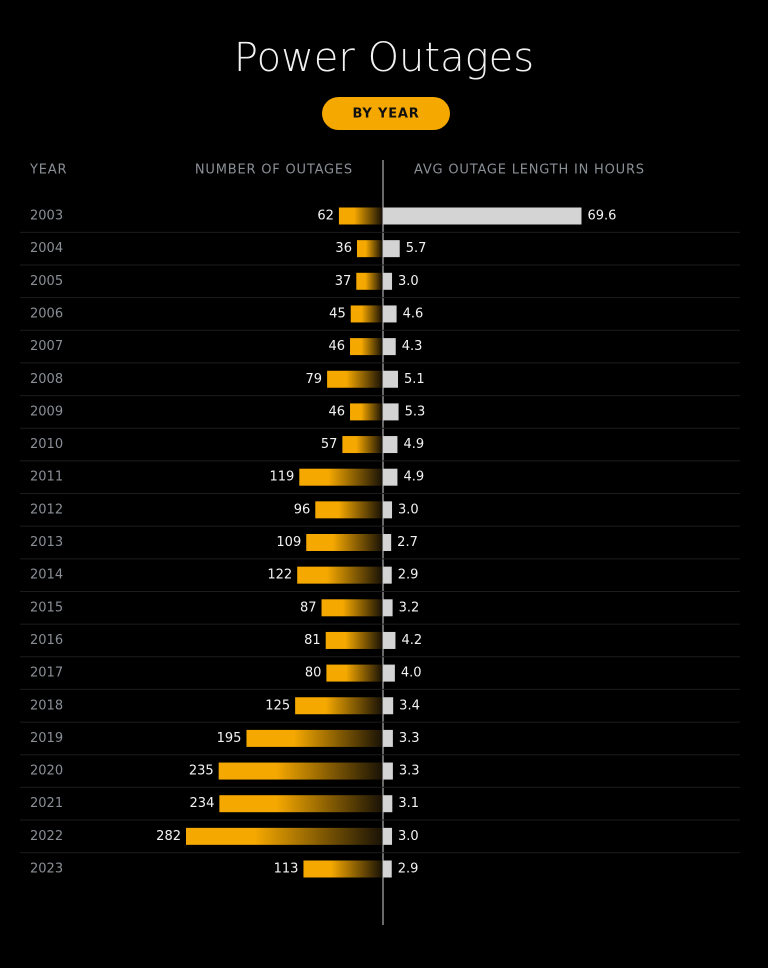 The width and height of the screenshot is (768, 968). Describe the element at coordinates (46, 542) in the screenshot. I see `category-label: 2013` at that location.